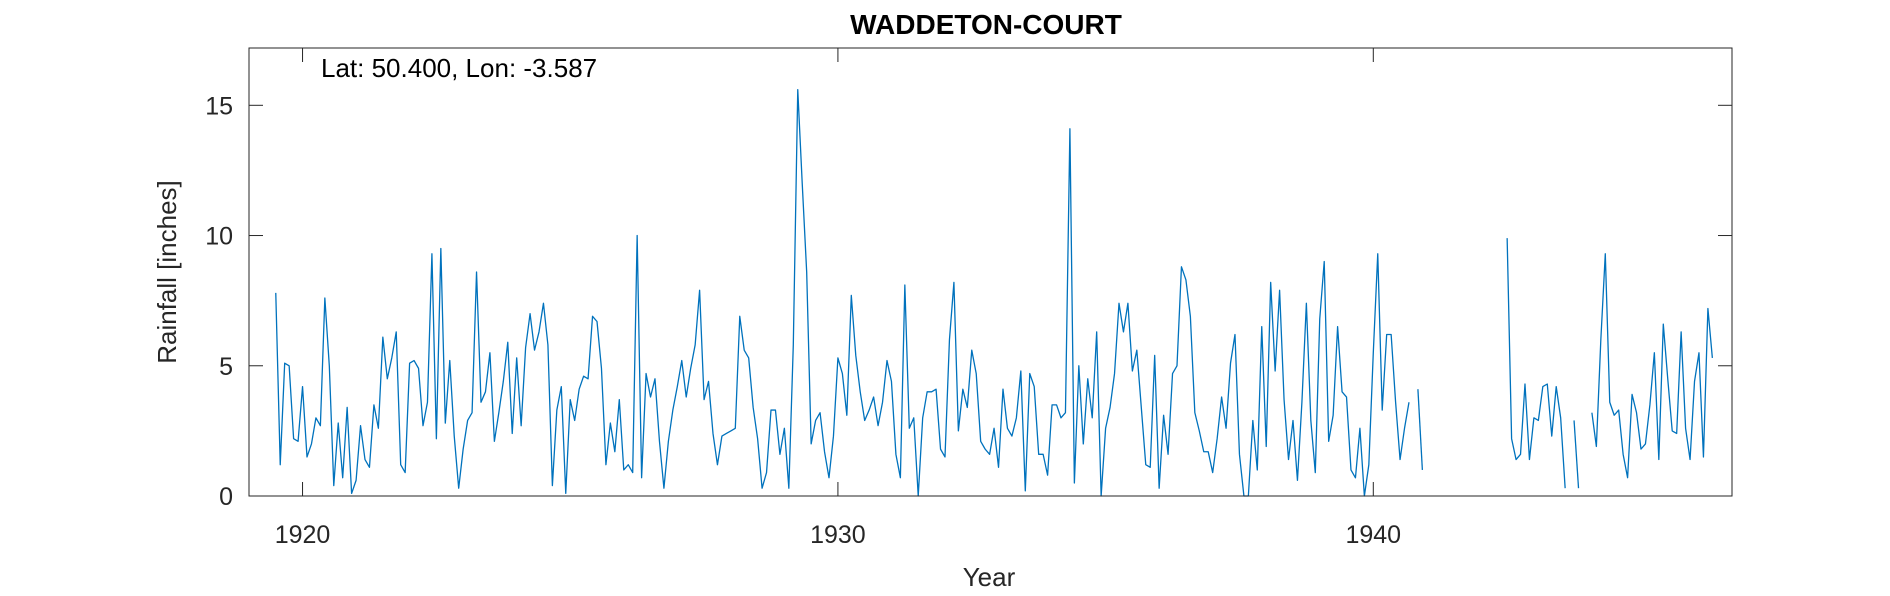 Image resolution: width=1890 pixels, height=596 pixels. I want to click on x-tick-label: 1940, so click(1373, 535).